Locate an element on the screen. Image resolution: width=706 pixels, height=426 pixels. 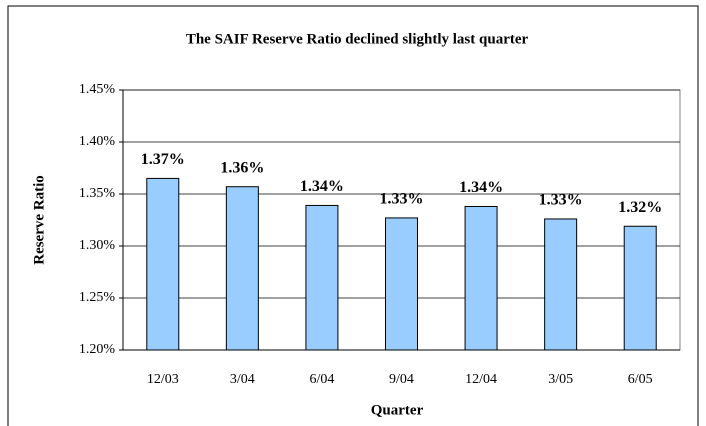
data-label: 1.36% is located at coordinates (242, 167).